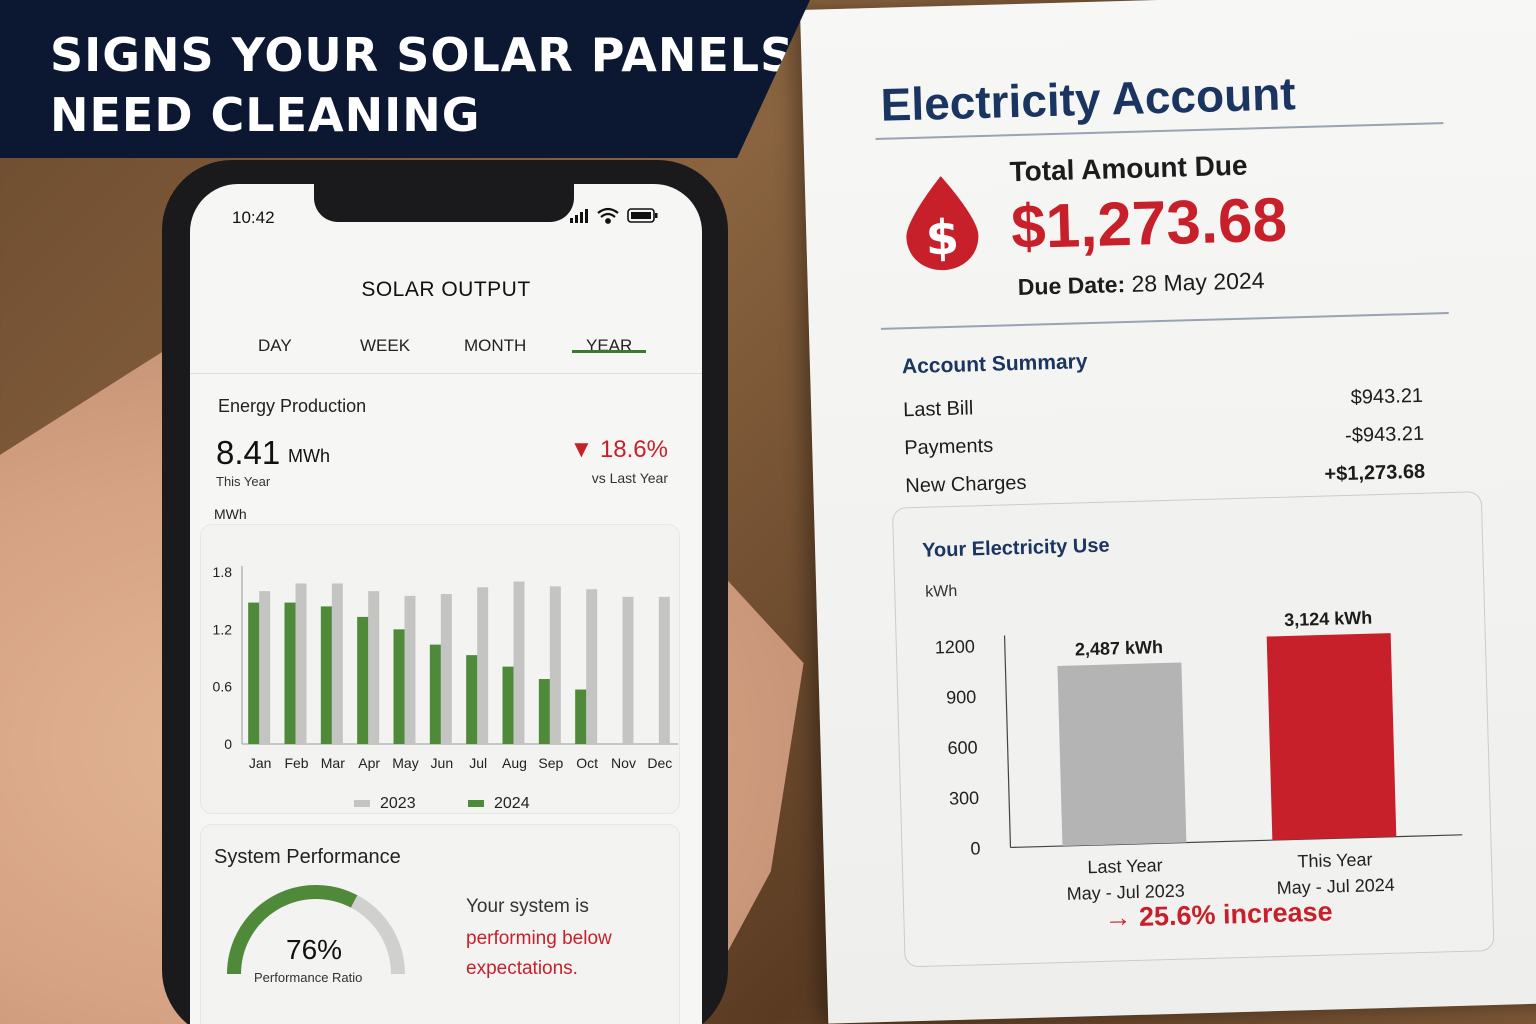  I want to click on performance-gauge, so click(316, 930).